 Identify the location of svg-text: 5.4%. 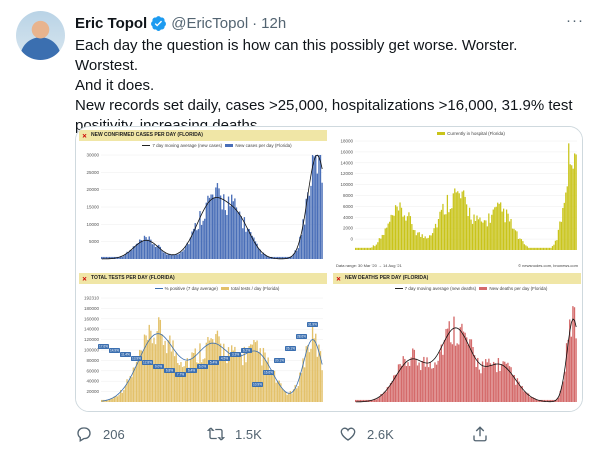
(213, 363).